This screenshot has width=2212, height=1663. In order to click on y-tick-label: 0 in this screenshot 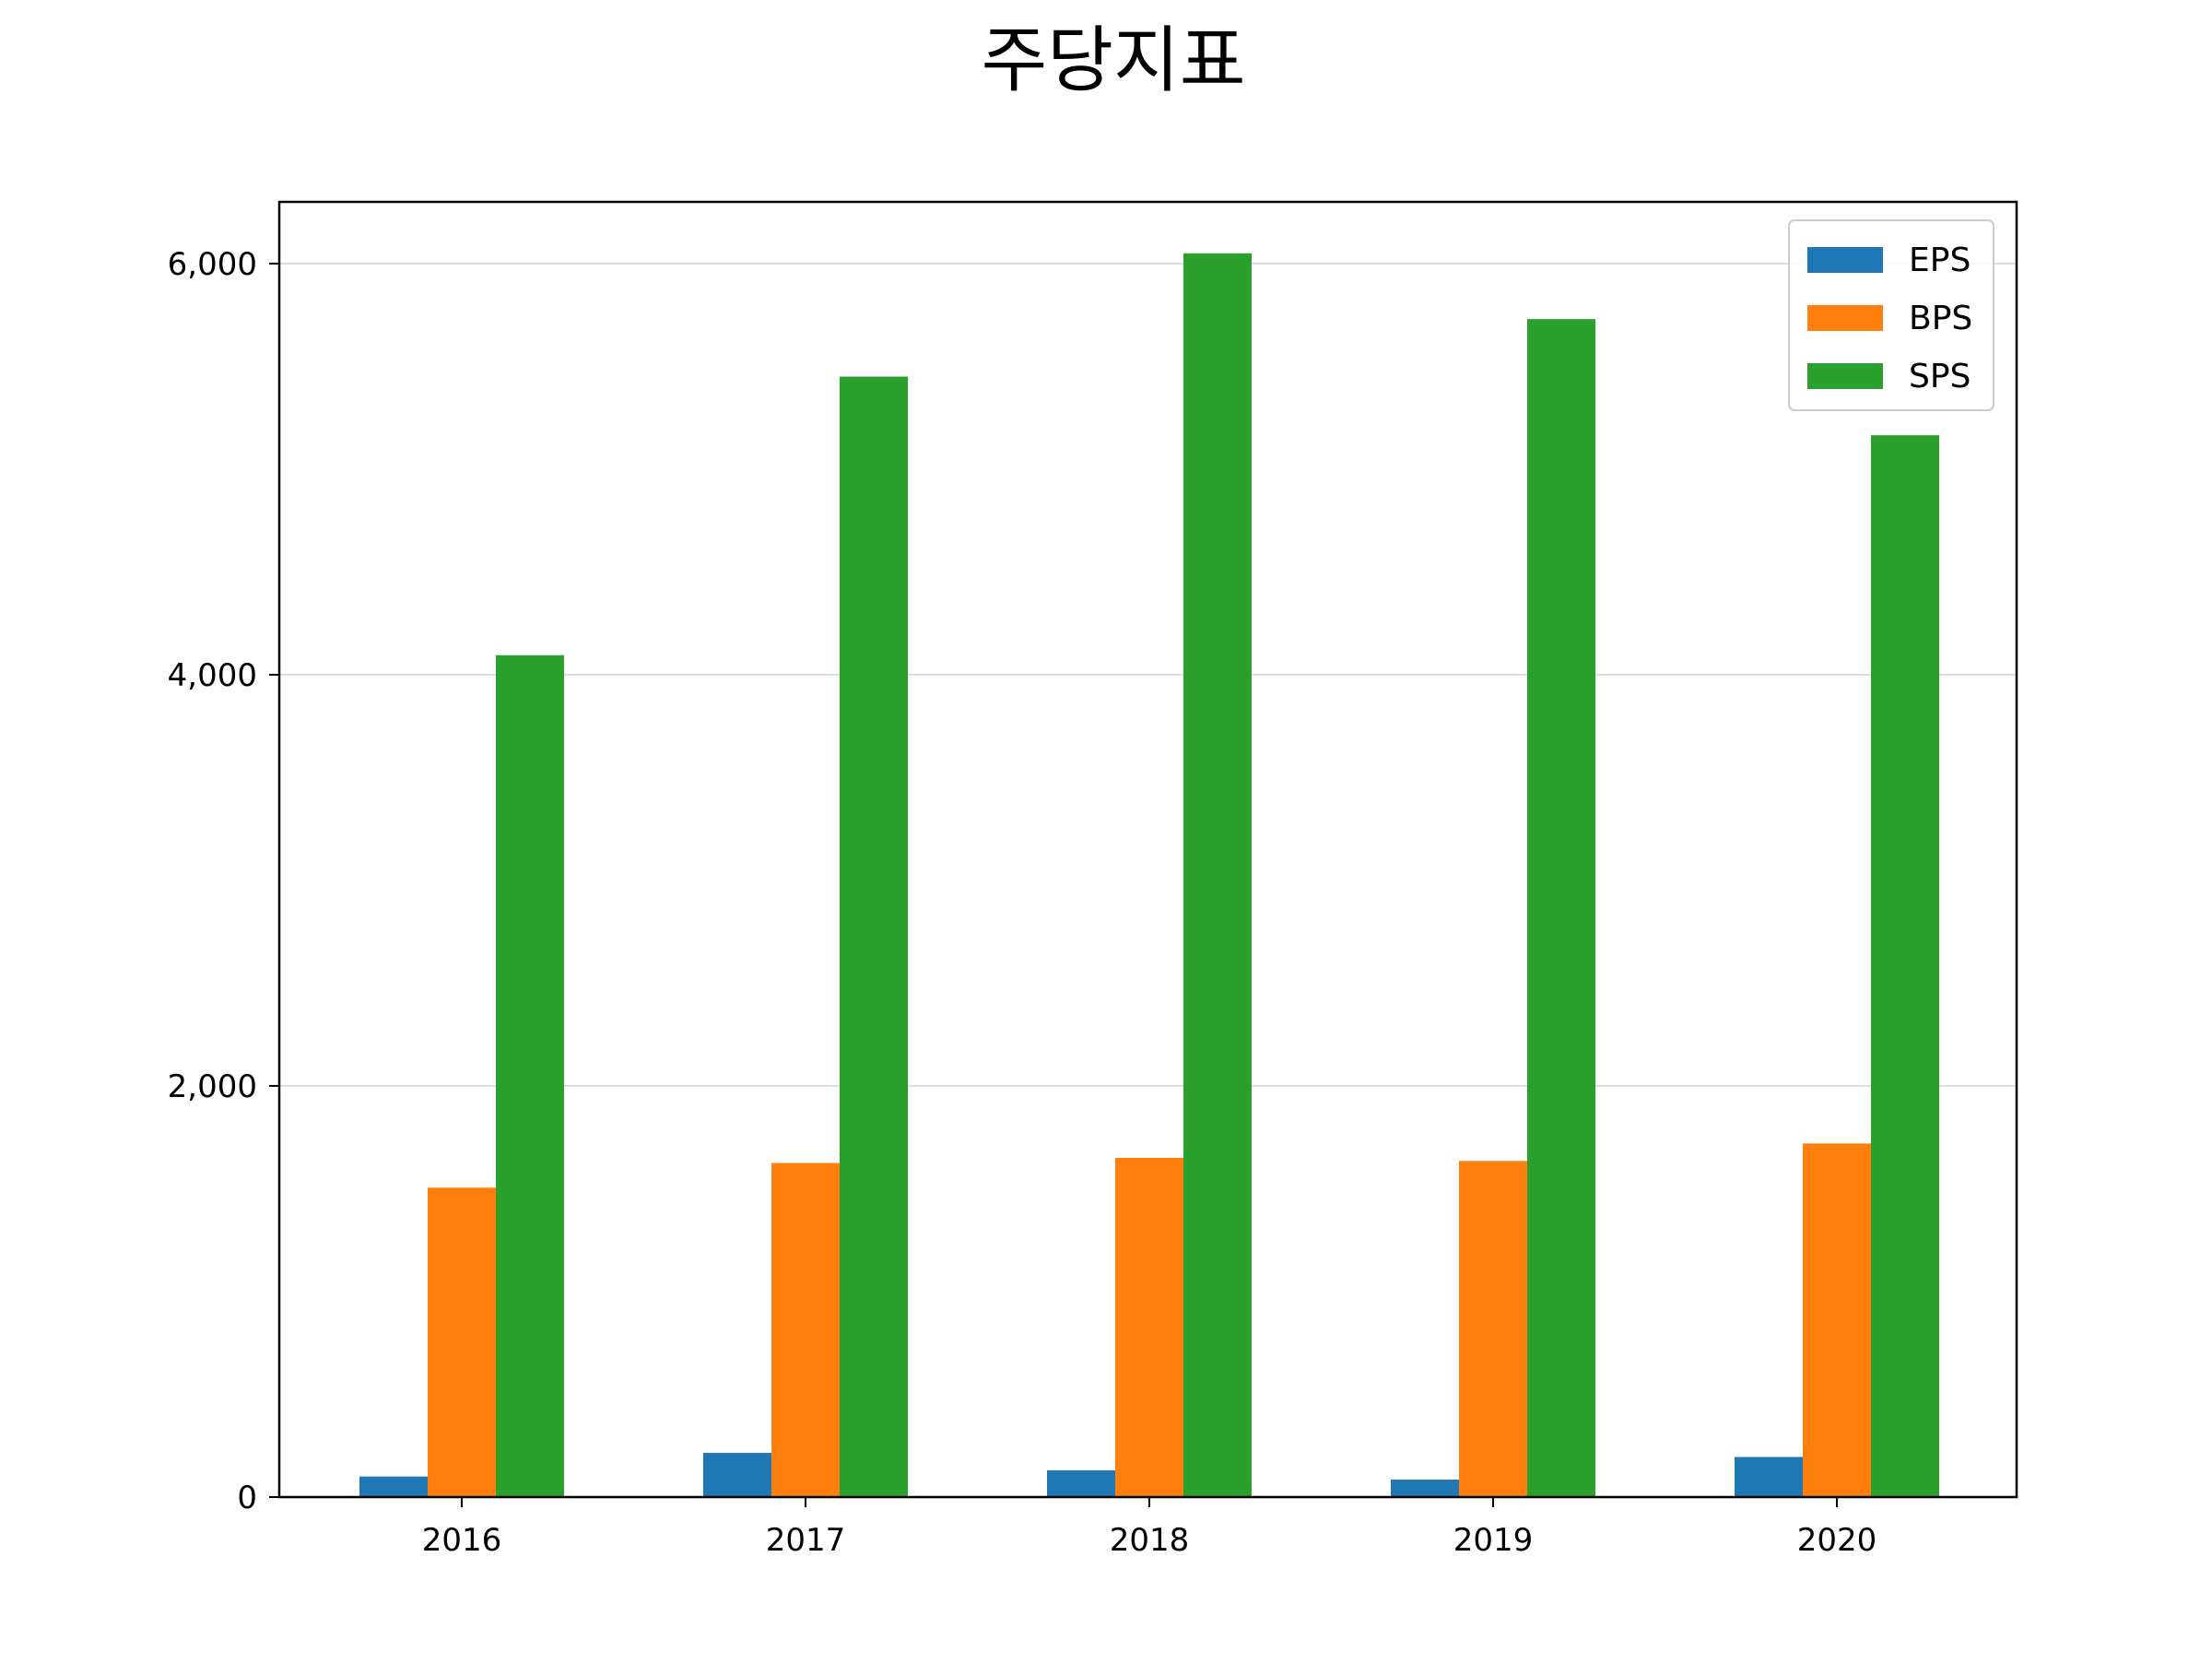, I will do `click(247, 1498)`.